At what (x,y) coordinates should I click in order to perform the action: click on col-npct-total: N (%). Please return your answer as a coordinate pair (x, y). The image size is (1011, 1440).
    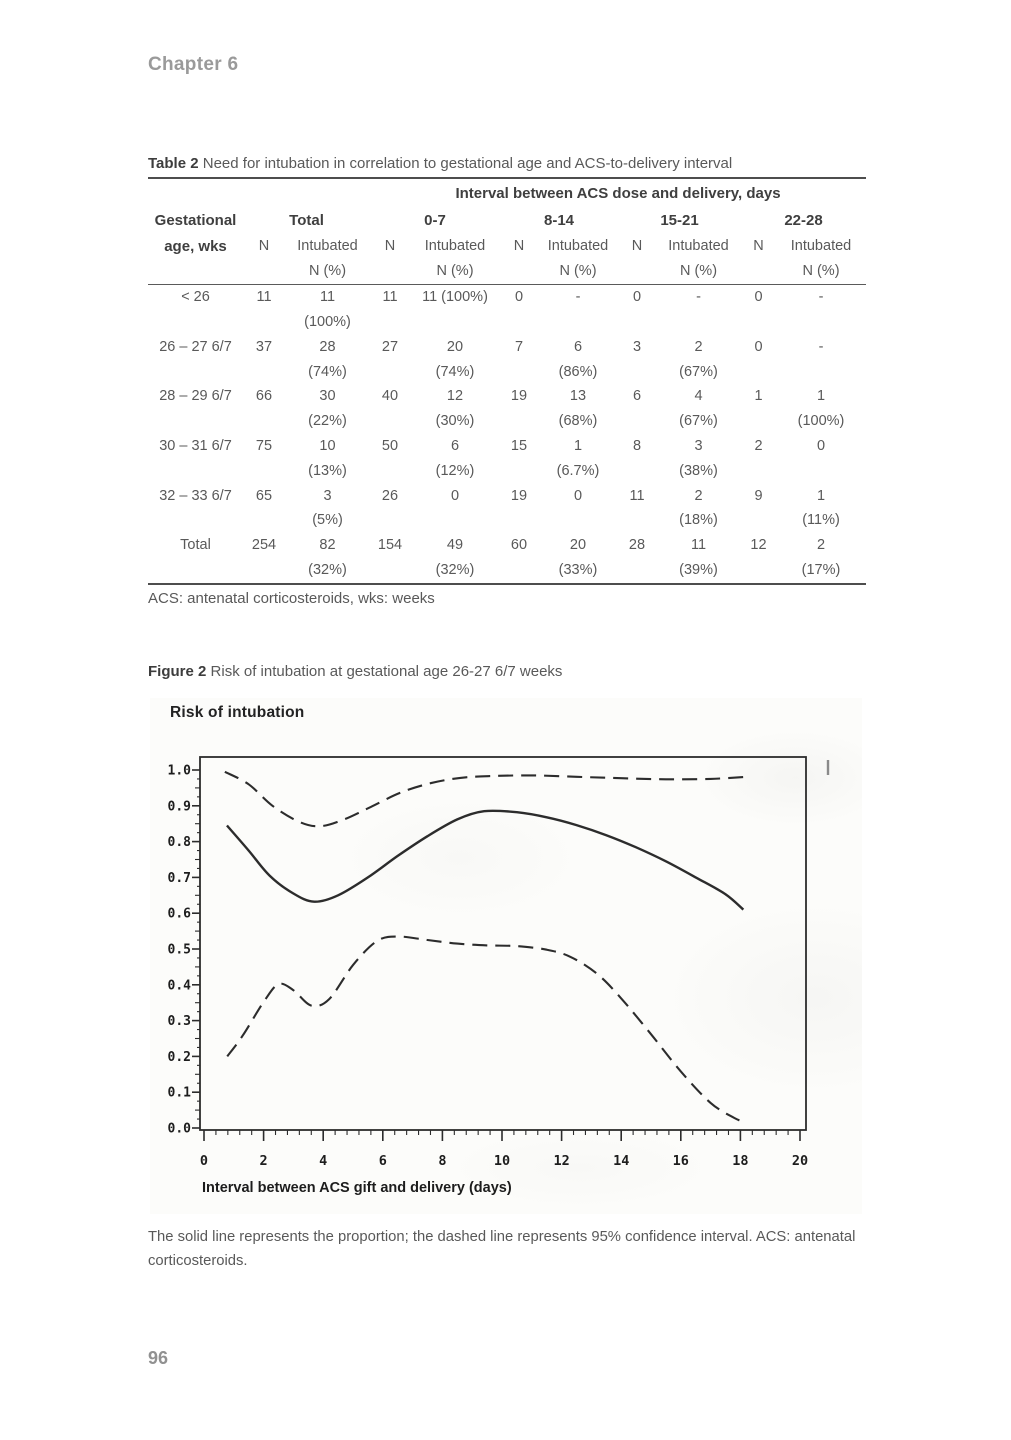
    Looking at the image, I should click on (327, 270).